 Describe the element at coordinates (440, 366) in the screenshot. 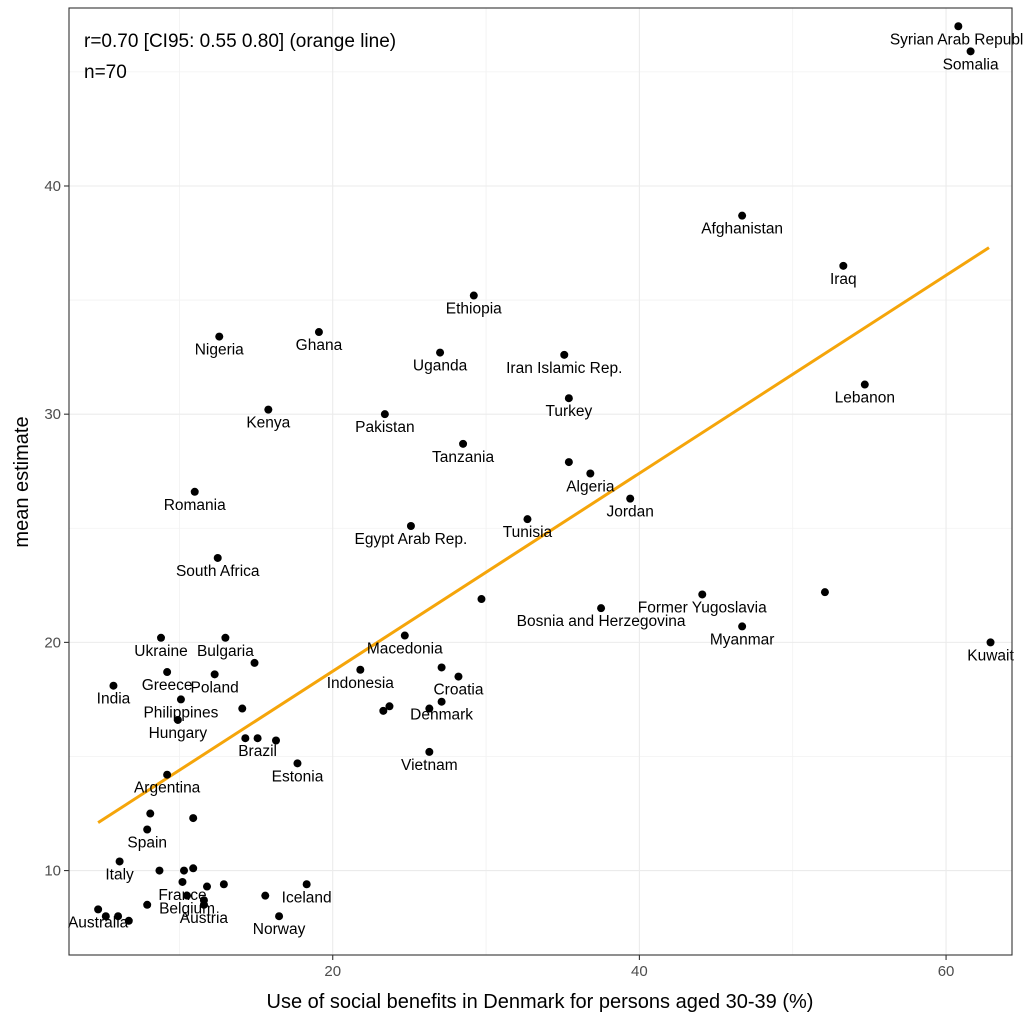

I see `point-label: Uganda` at that location.